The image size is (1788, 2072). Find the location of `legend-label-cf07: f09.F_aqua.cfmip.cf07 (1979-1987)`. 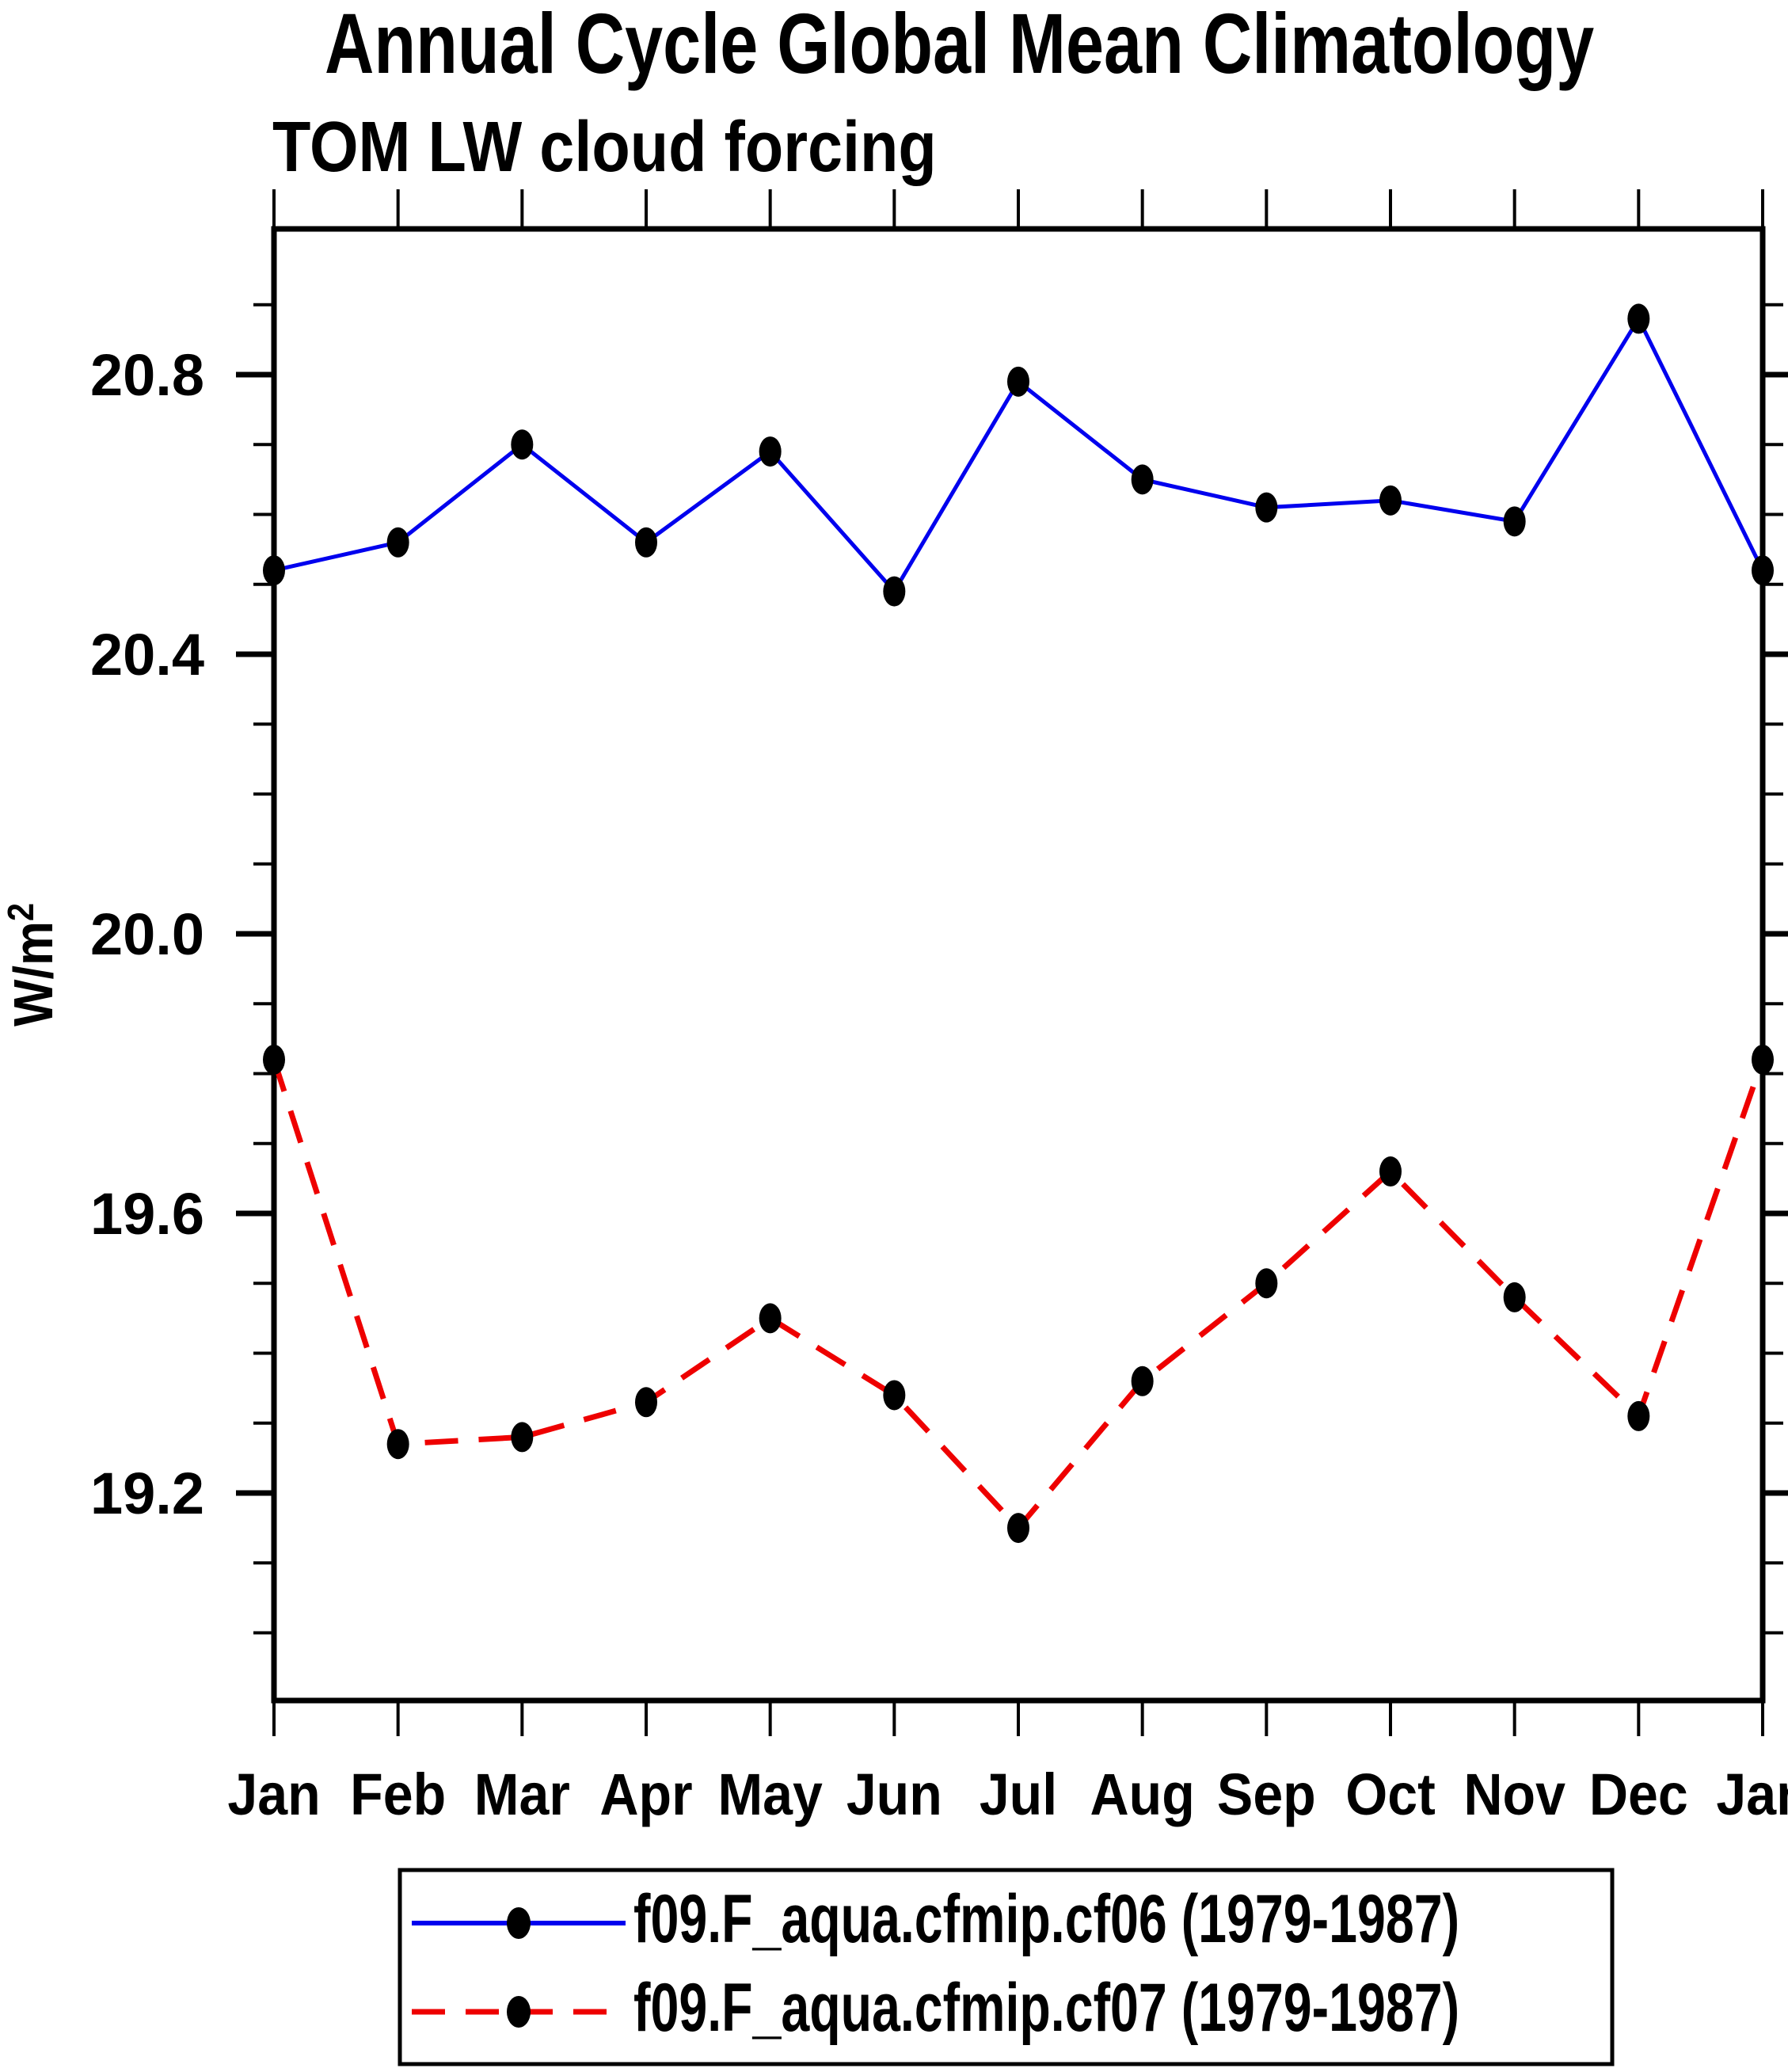

legend-label-cf07: f09.F_aqua.cfmip.cf07 (1979-1987) is located at coordinates (1046, 2008).